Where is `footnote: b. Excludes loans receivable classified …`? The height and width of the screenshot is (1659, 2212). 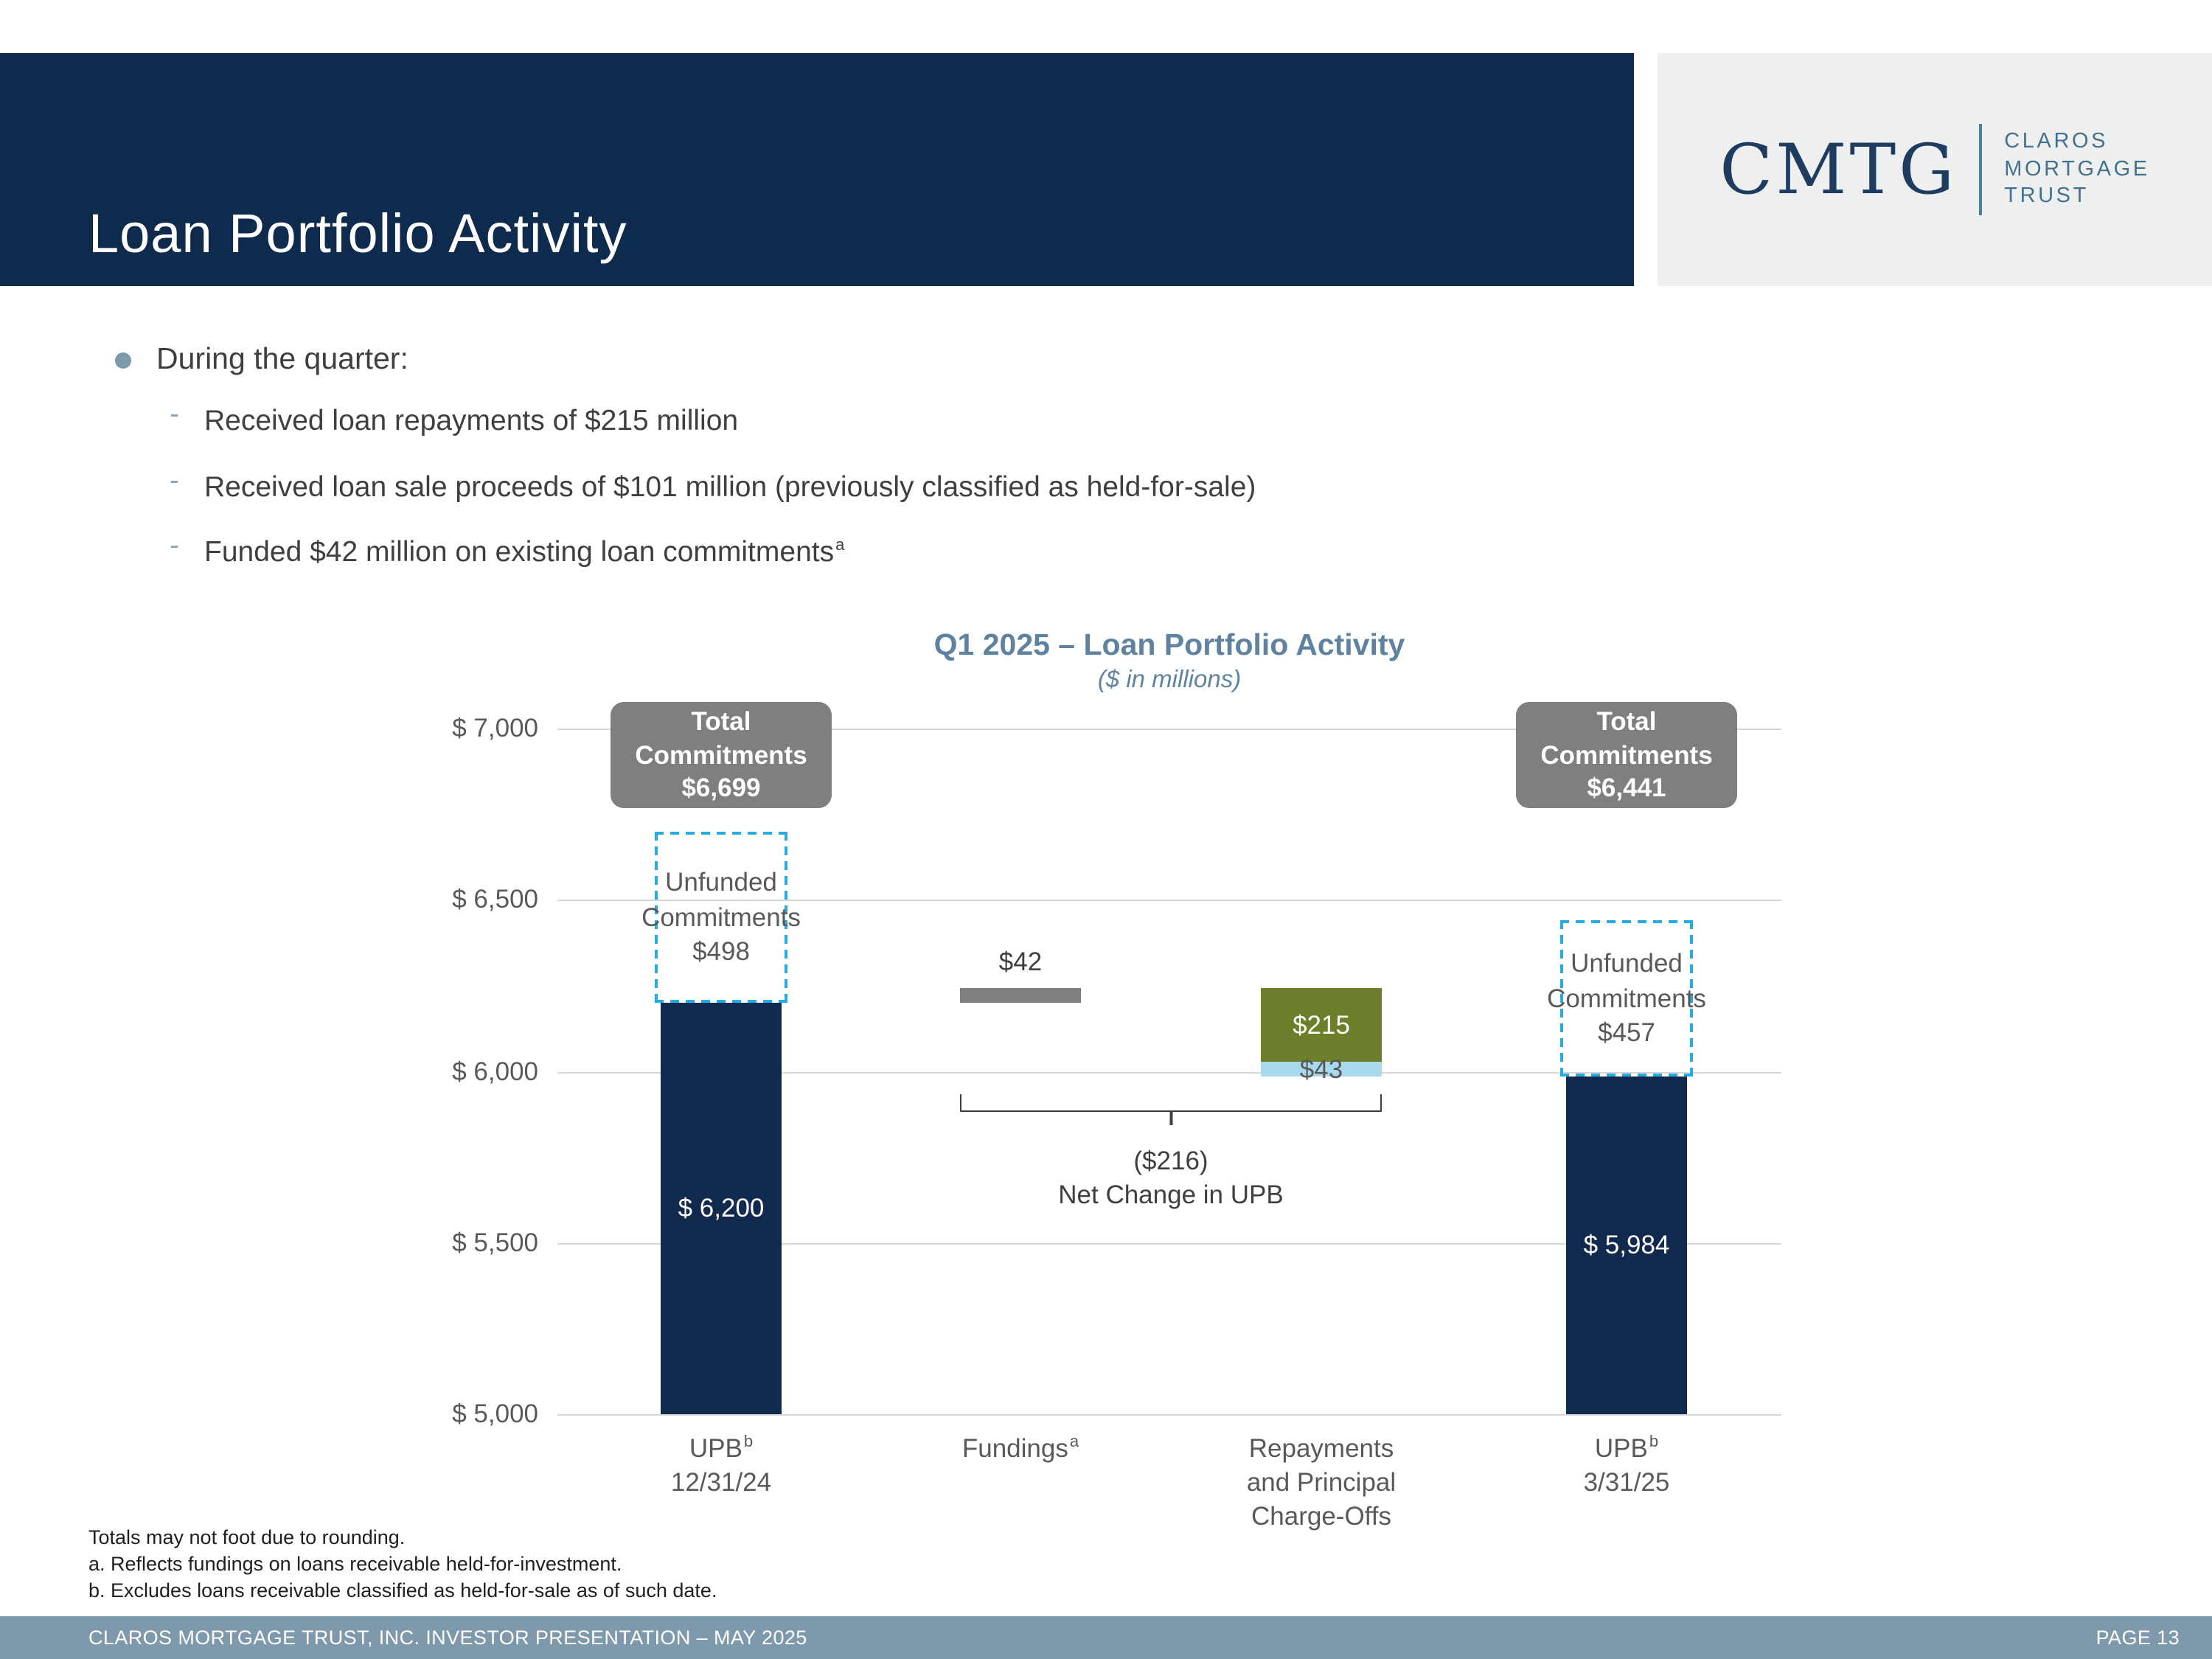 footnote: b. Excludes loans receivable classified … is located at coordinates (402, 1590).